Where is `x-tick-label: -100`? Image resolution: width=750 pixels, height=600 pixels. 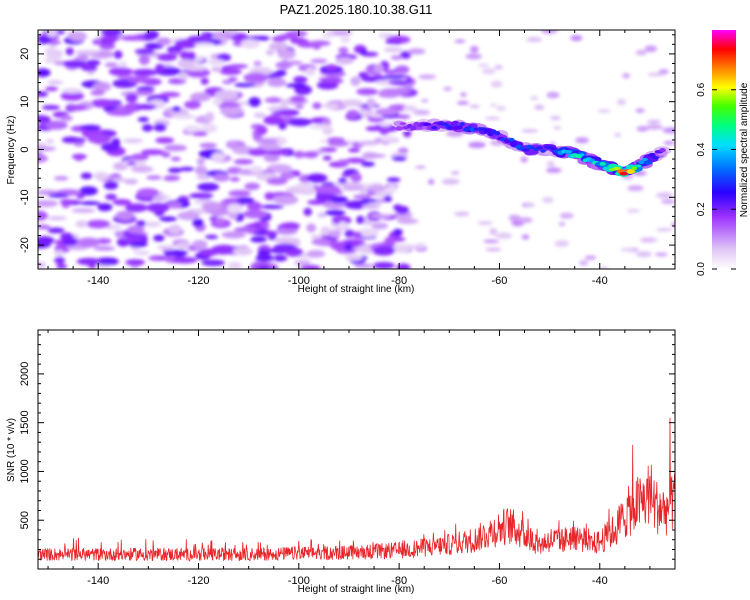
x-tick-label: -100 is located at coordinates (299, 281).